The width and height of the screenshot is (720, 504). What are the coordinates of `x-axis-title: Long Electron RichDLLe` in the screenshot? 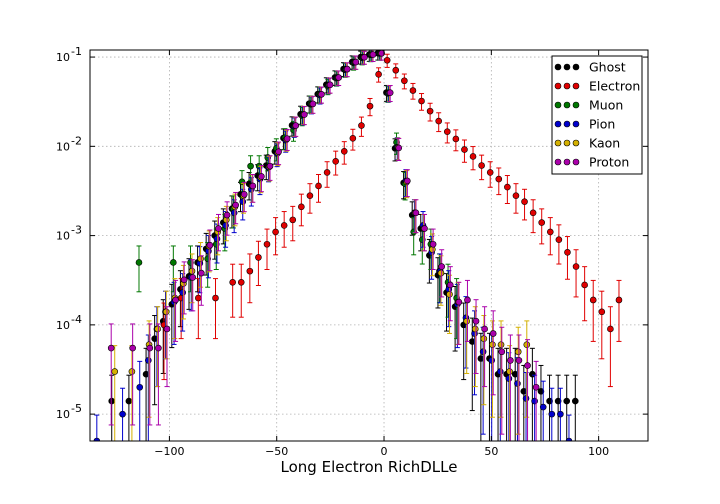 It's located at (369, 467).